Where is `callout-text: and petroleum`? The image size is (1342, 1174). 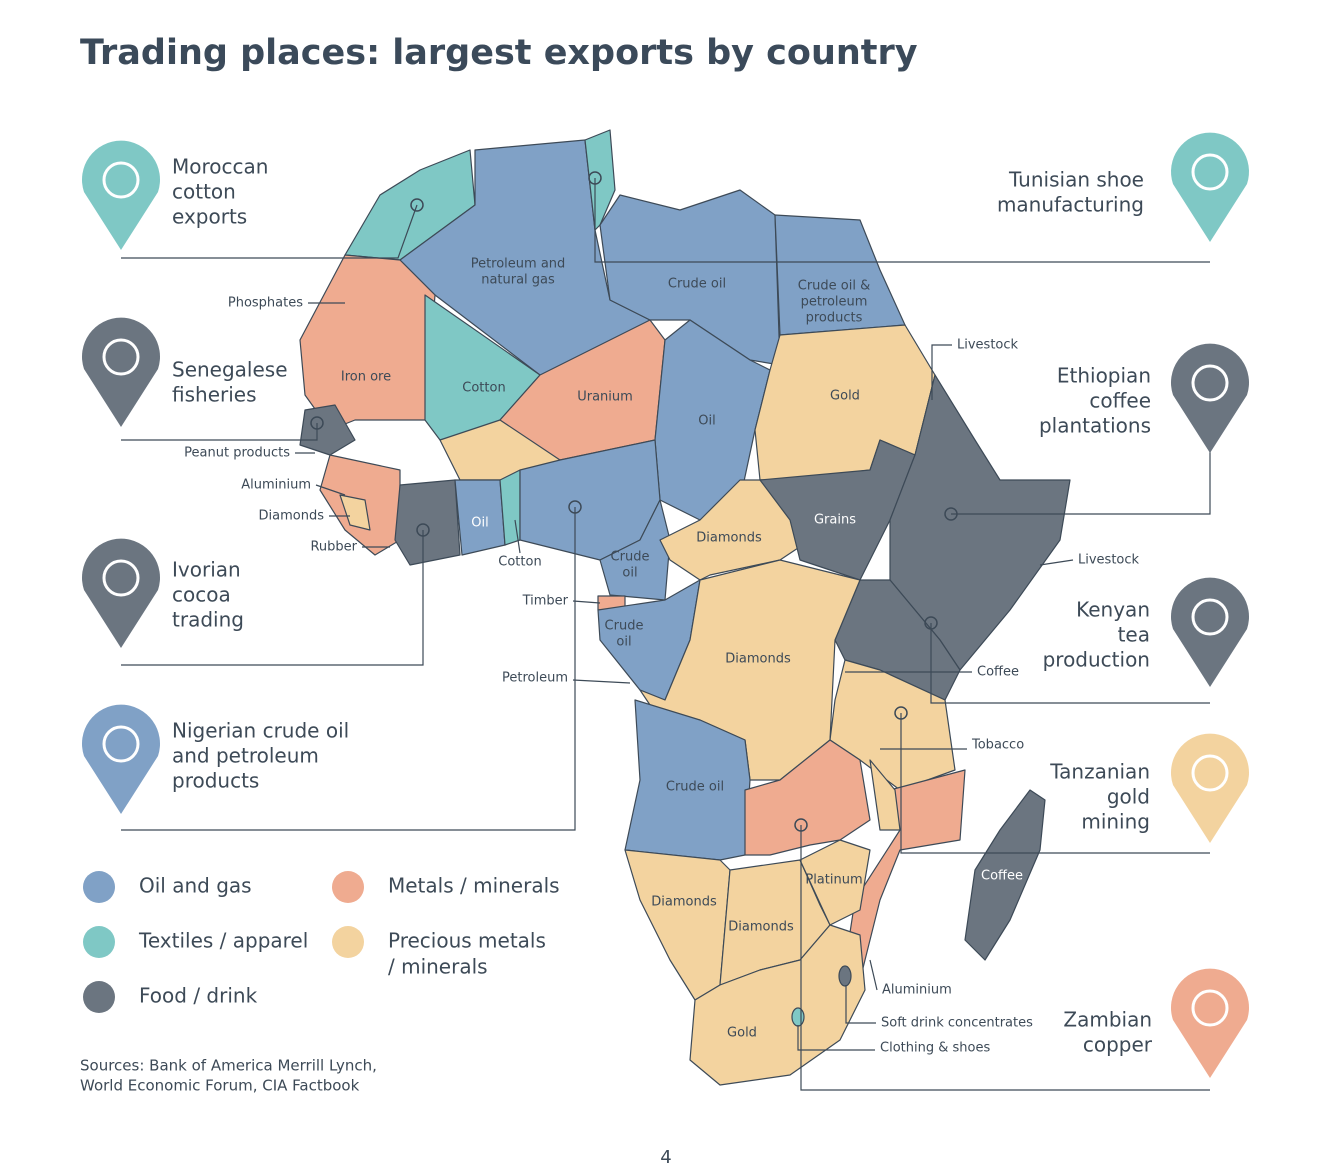 callout-text: and petroleum is located at coordinates (245, 756).